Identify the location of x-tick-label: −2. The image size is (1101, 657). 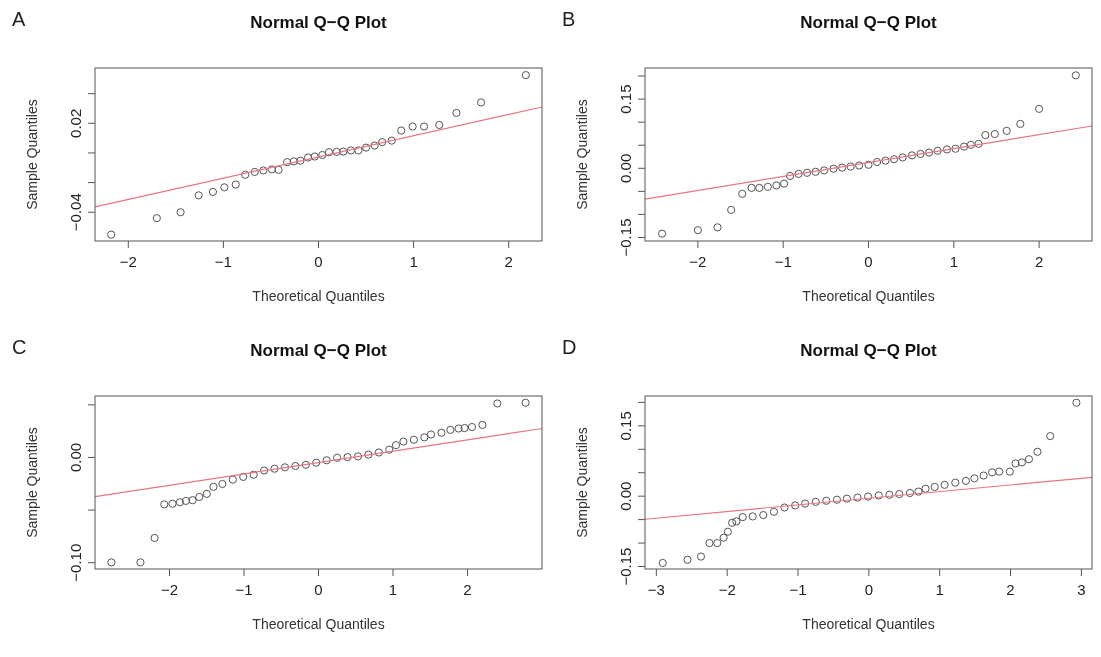
(169, 589).